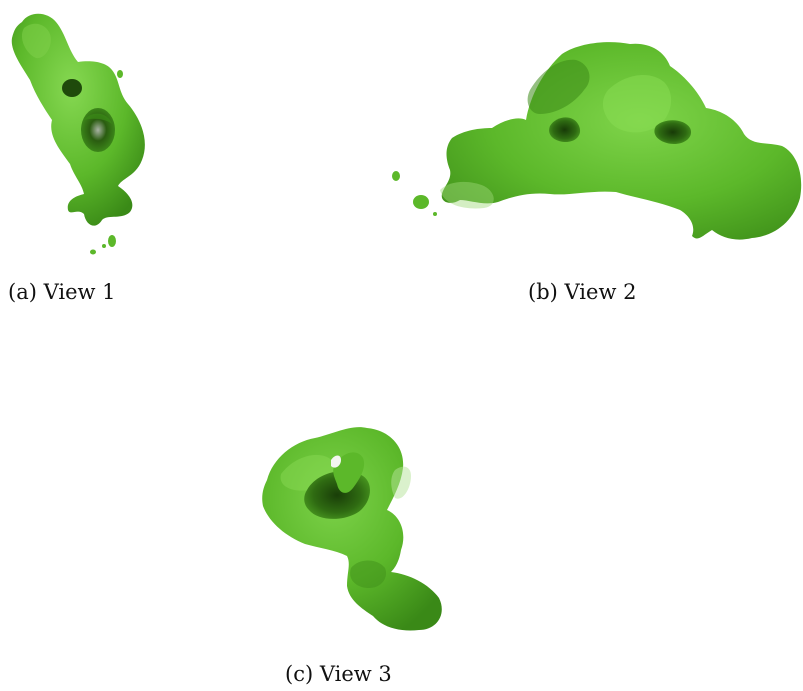  Describe the element at coordinates (558, 86) in the screenshot. I see `blob-shadow` at that location.